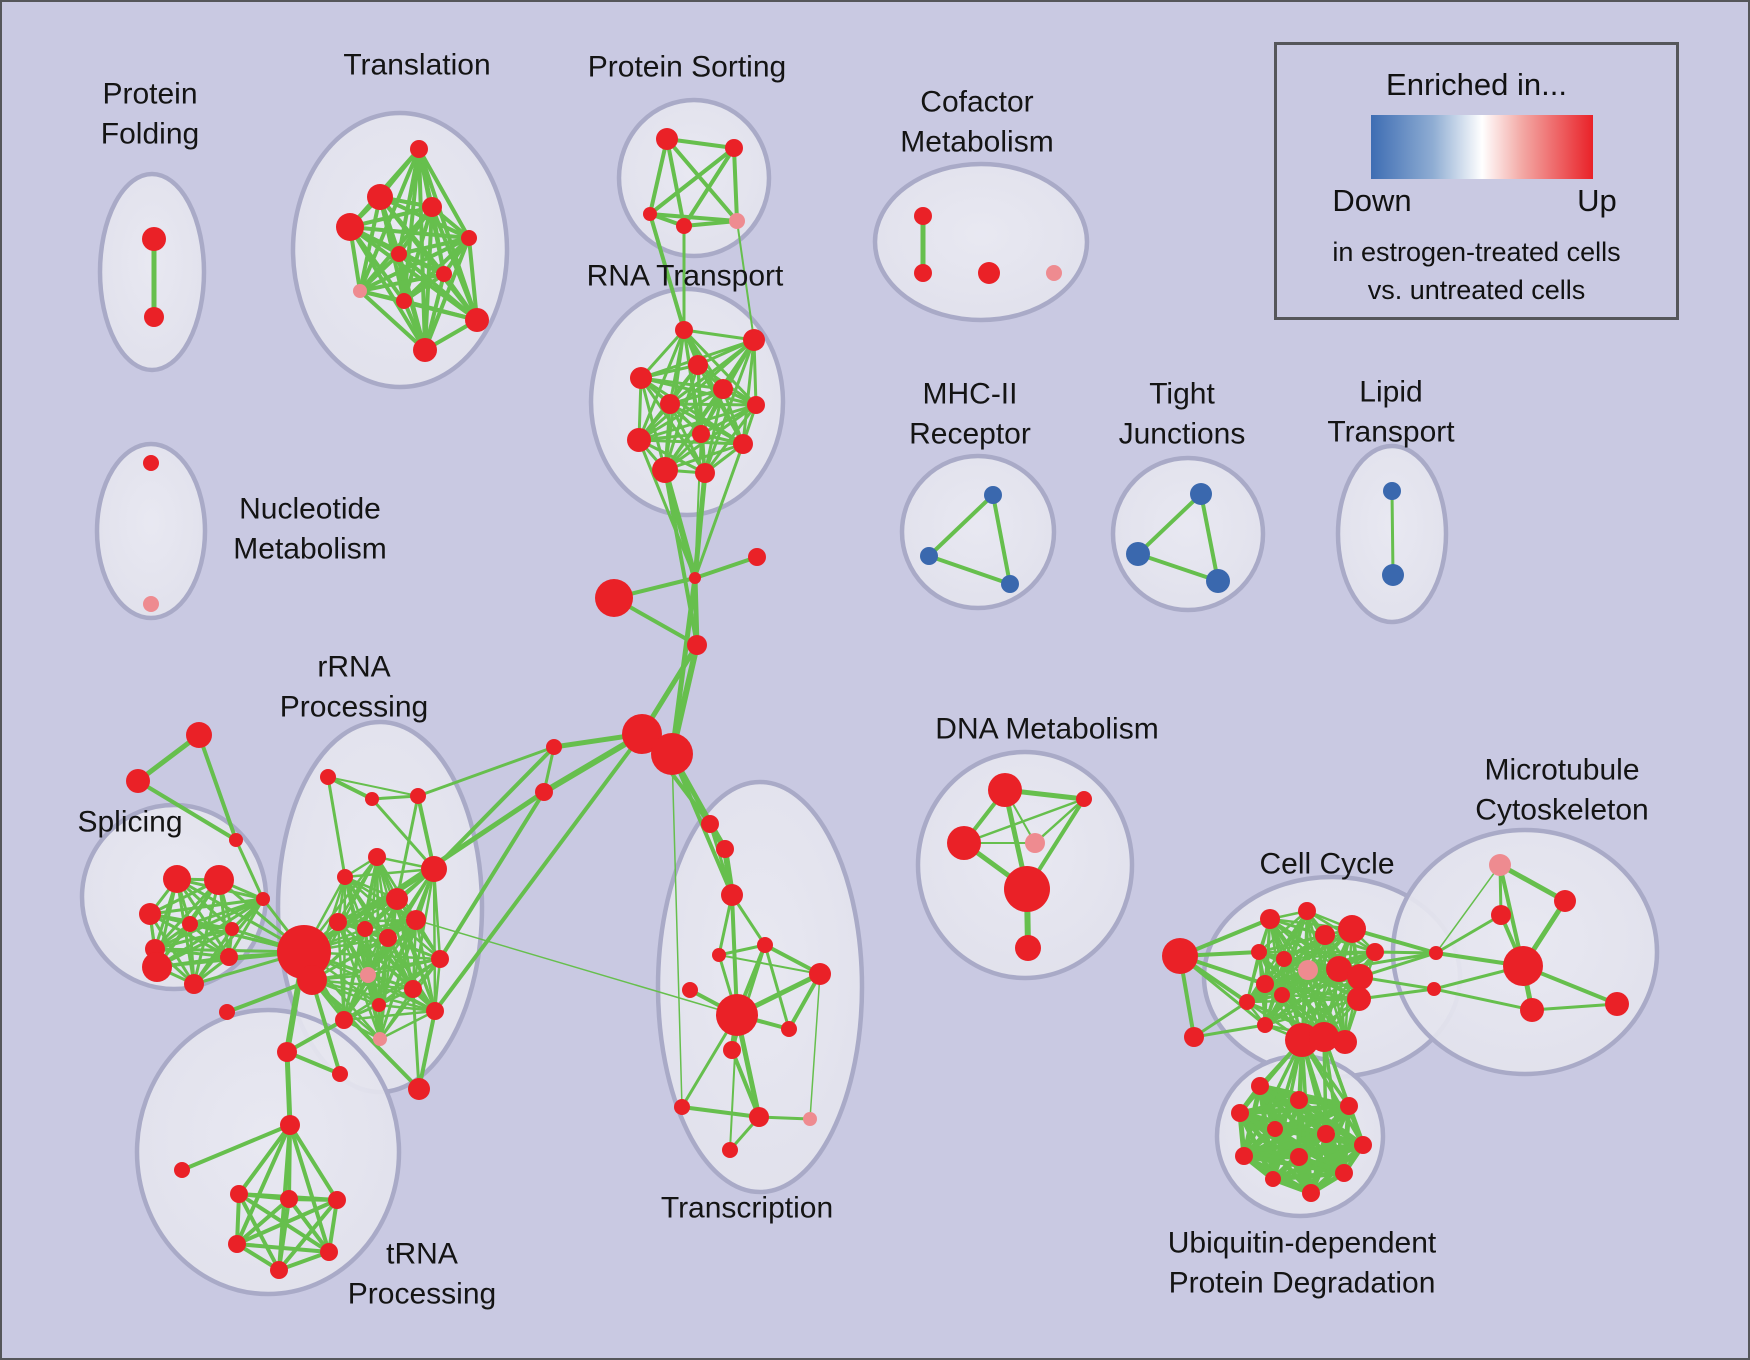  Describe the element at coordinates (1270, 919) in the screenshot. I see `gene-set-node-cc1` at that location.